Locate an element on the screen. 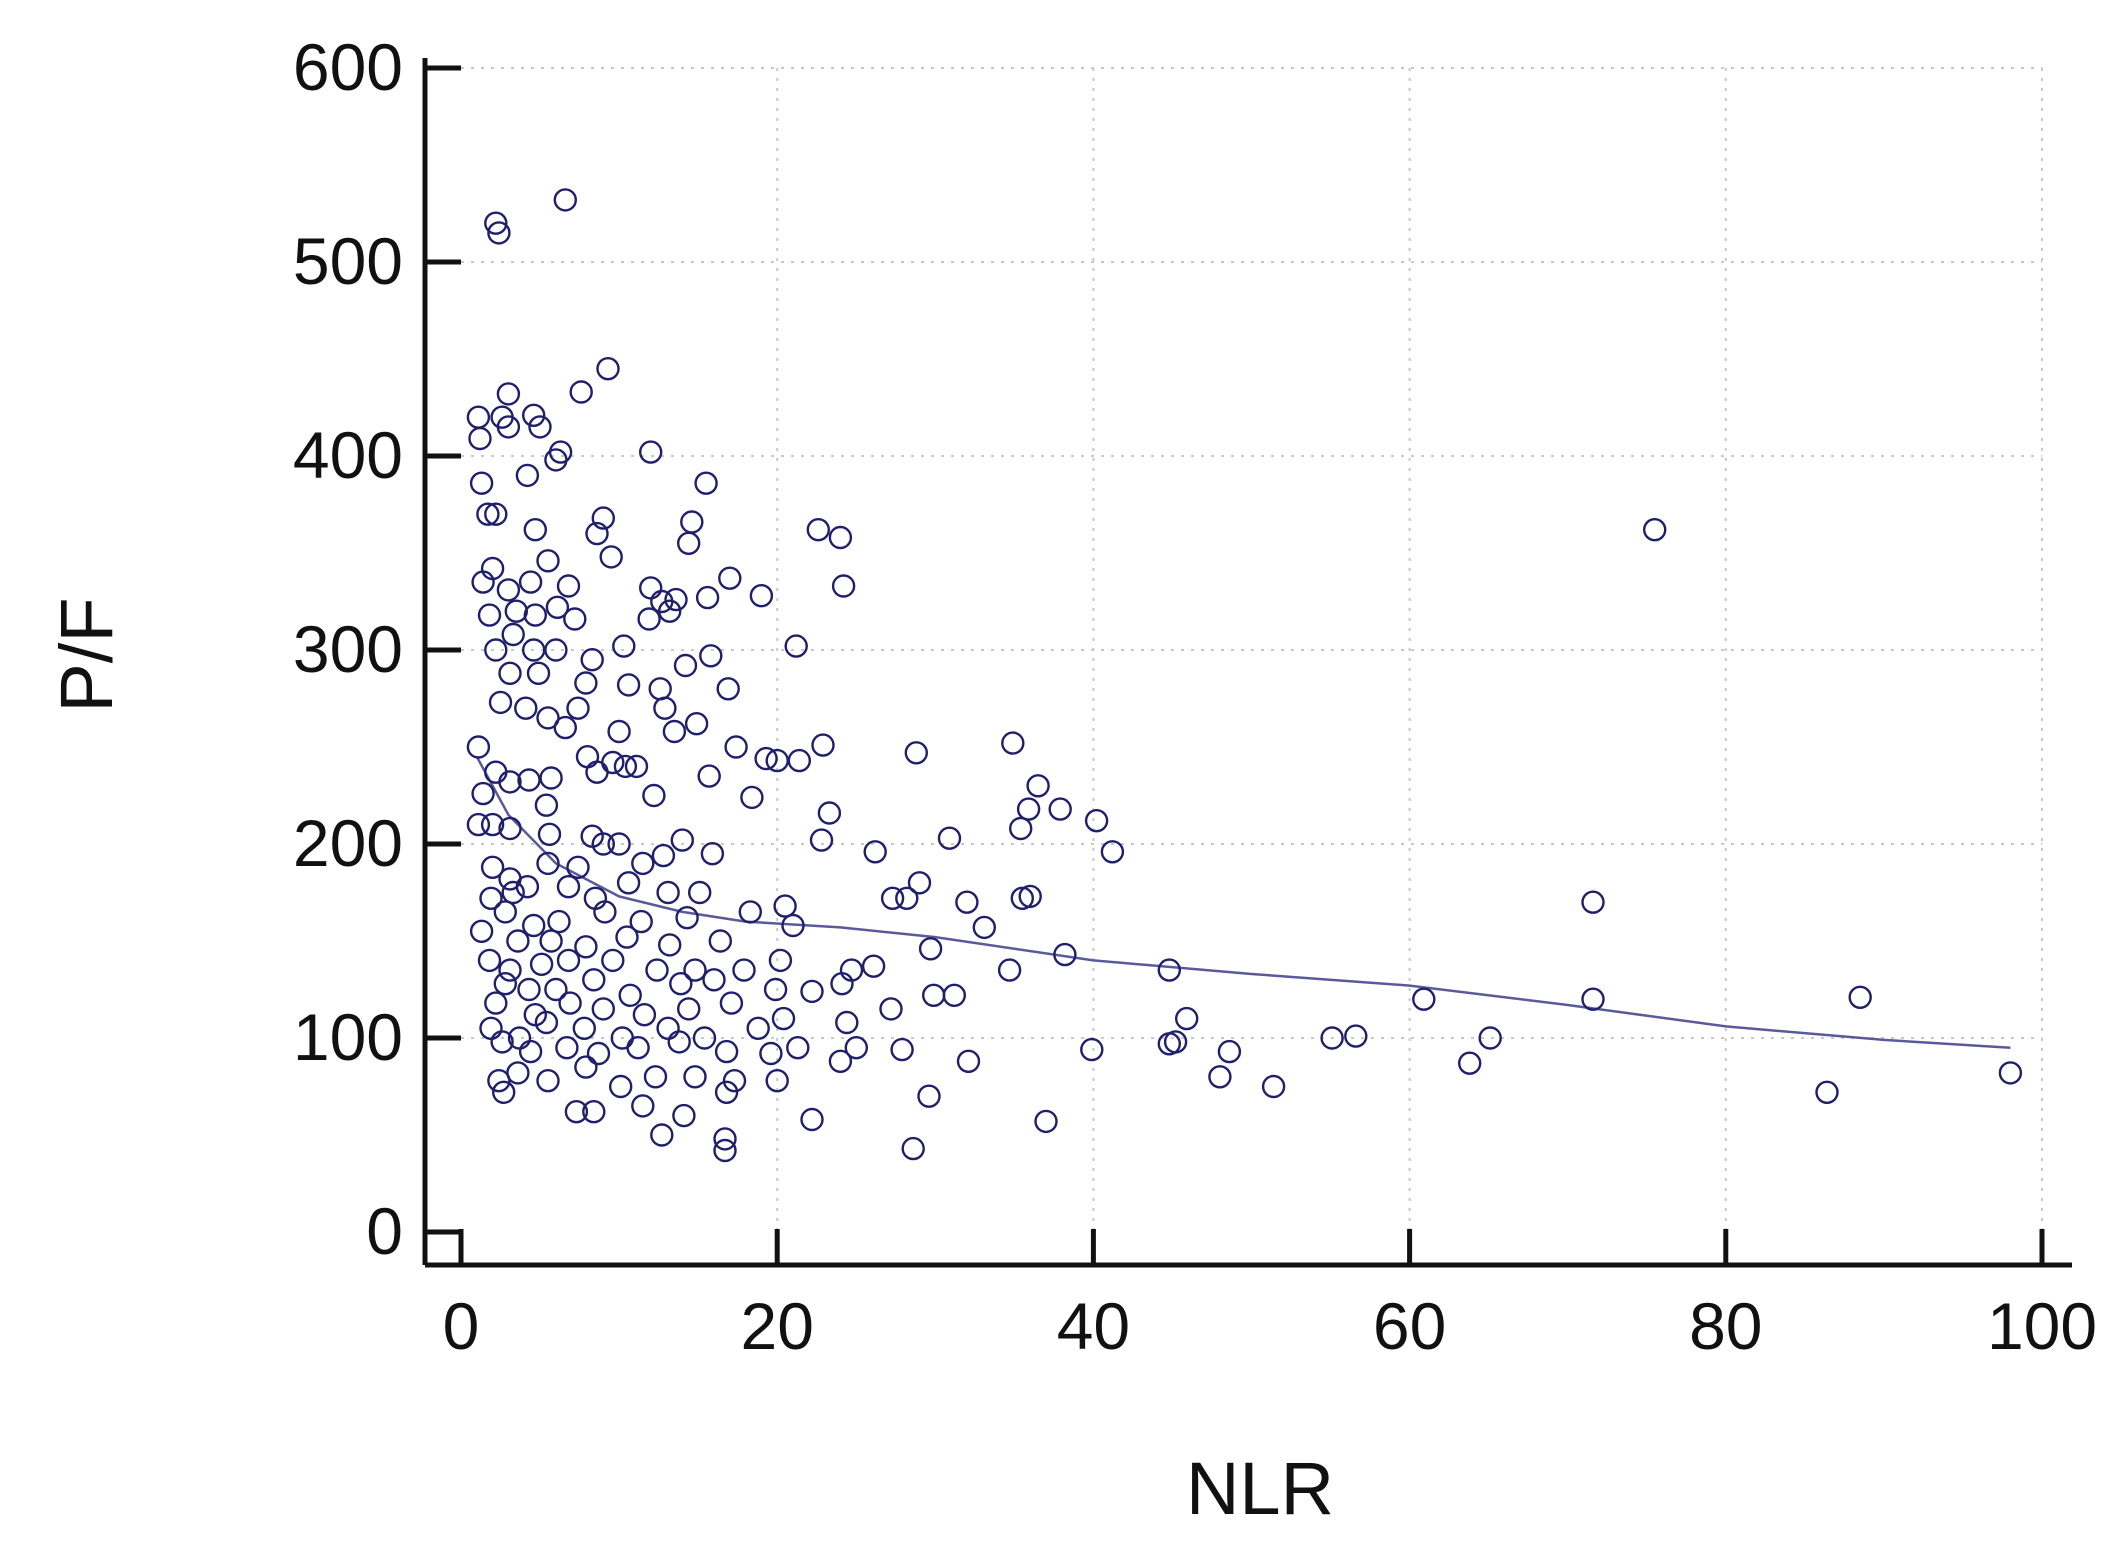  x-tick-label: 40 is located at coordinates (1093, 1326).